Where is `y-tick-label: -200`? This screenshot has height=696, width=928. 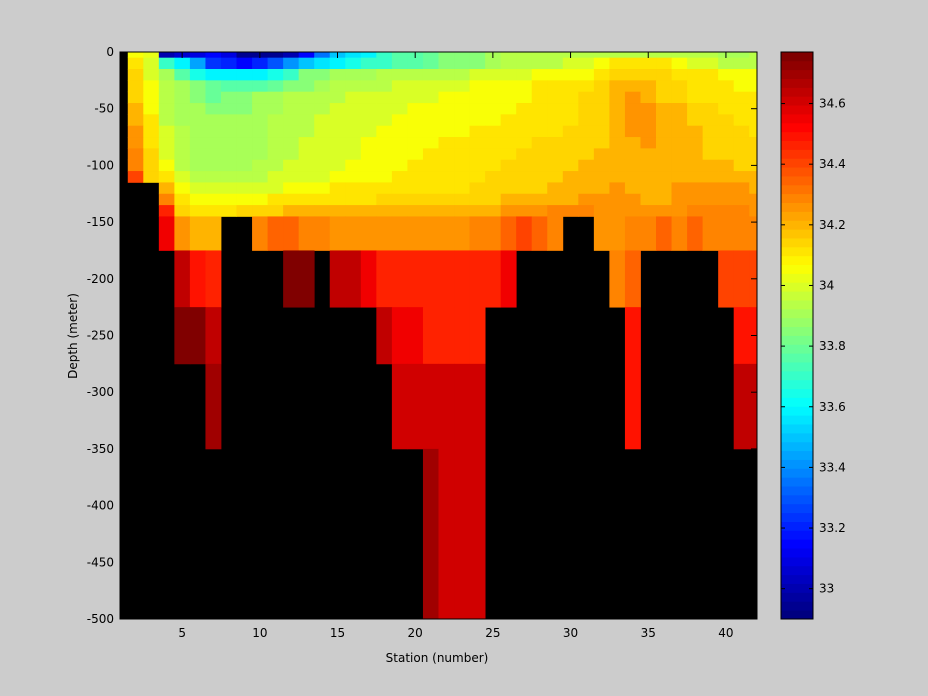 y-tick-label: -200 is located at coordinates (100, 279).